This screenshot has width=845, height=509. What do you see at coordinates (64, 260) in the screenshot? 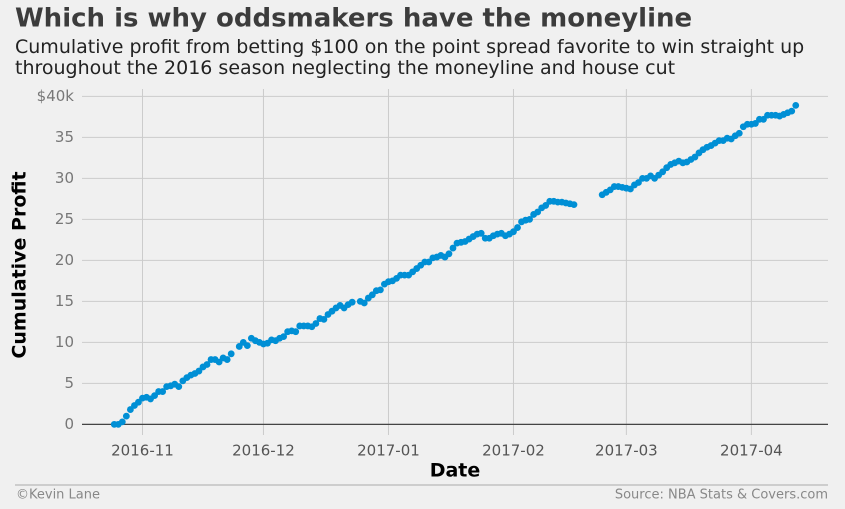
I see `y-tick-label: 20` at bounding box center [64, 260].